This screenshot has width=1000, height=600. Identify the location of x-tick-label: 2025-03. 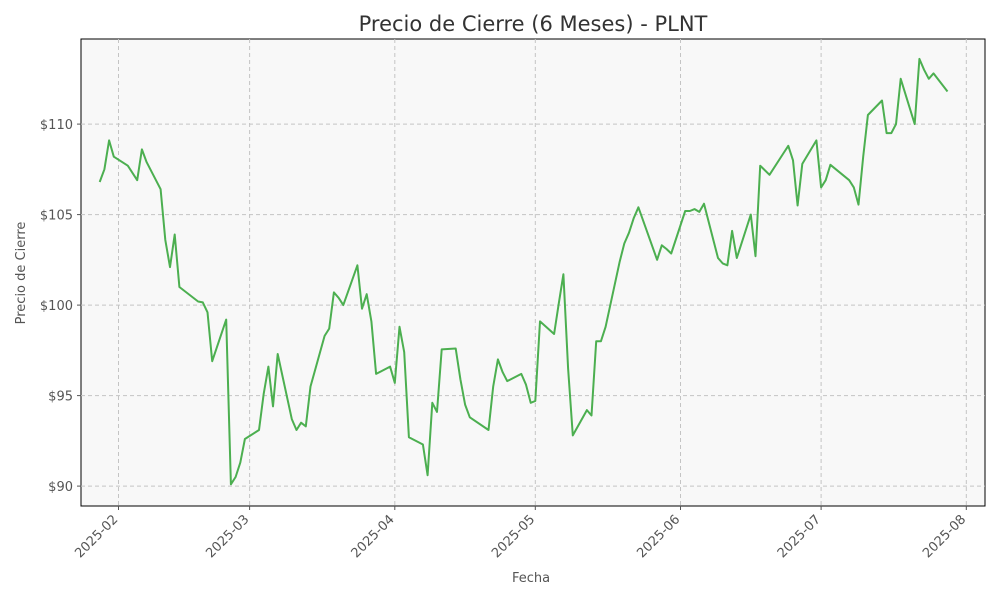
(227, 536).